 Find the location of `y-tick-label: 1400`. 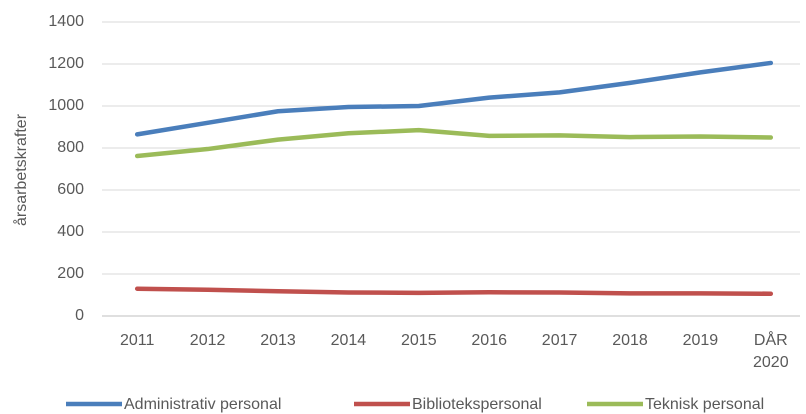

y-tick-label: 1400 is located at coordinates (66, 21).